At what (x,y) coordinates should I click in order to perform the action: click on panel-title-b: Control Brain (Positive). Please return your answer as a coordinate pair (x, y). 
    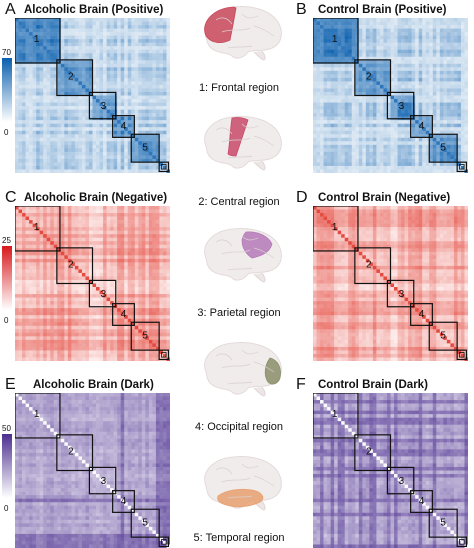
    Looking at the image, I should click on (382, 10).